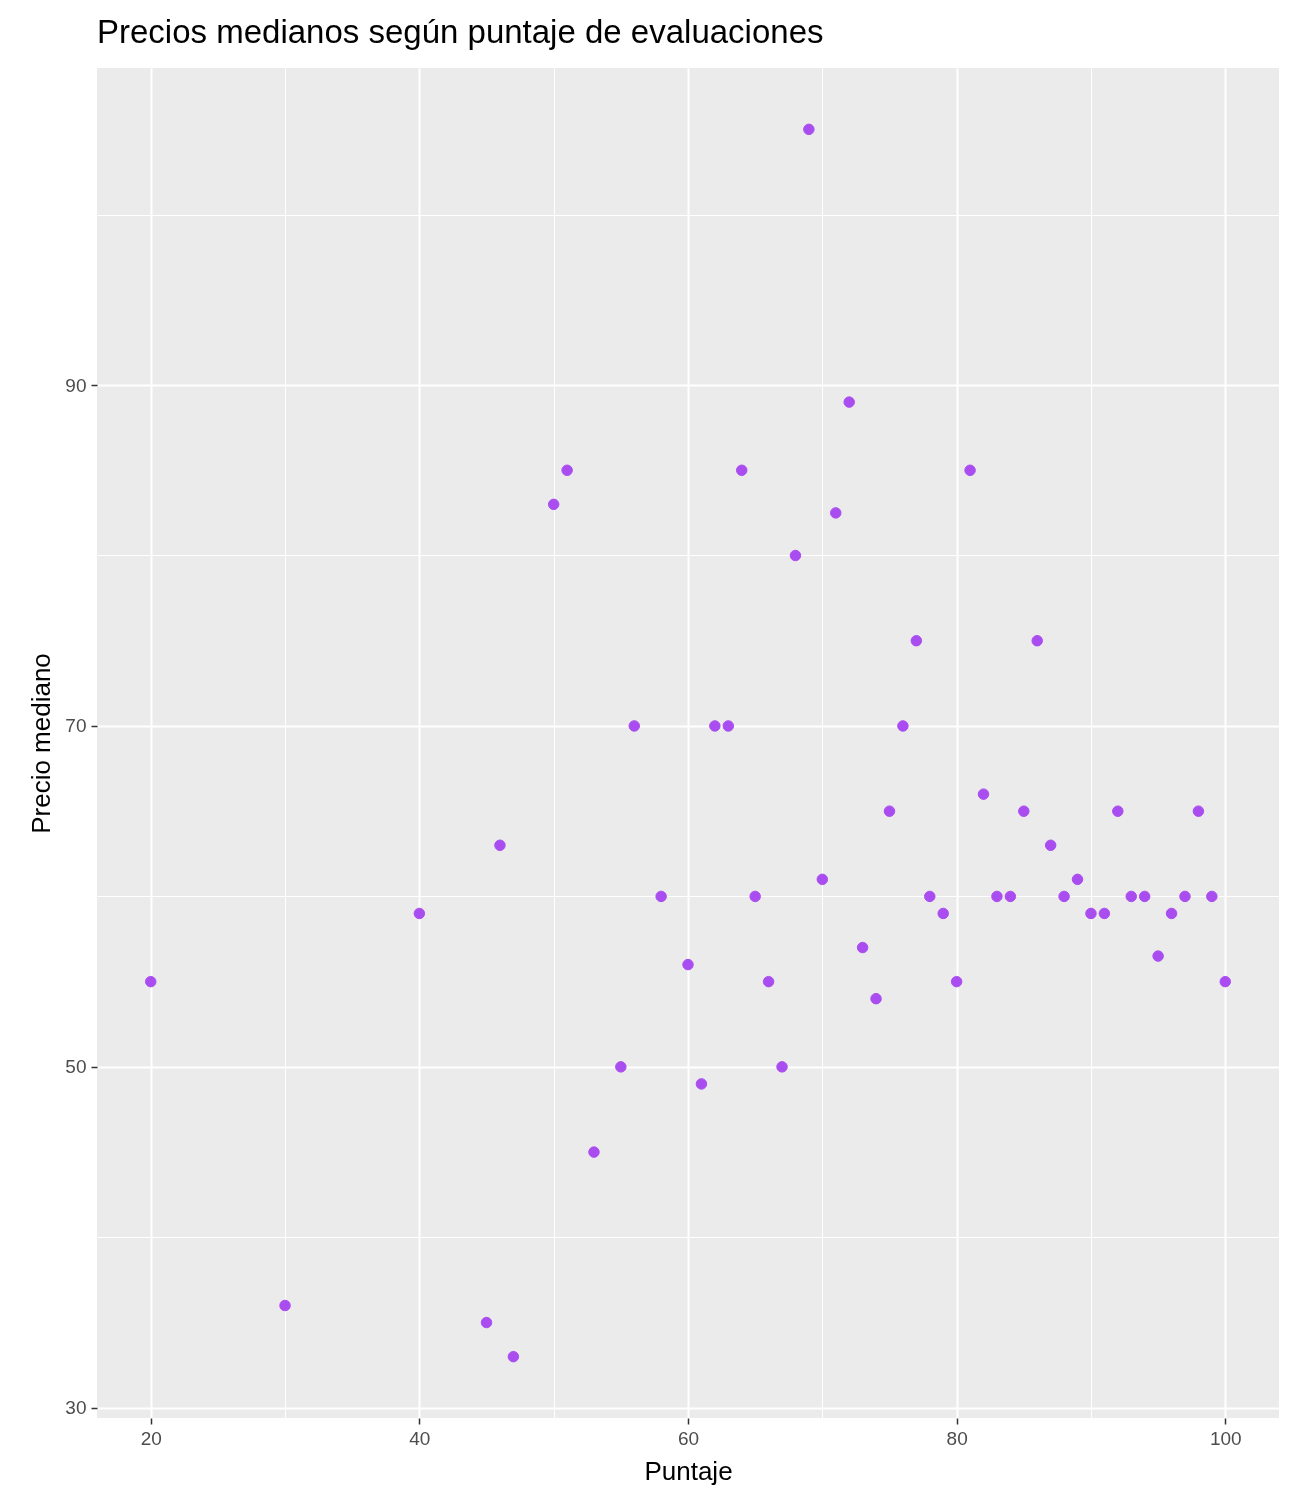 Image resolution: width=1296 pixels, height=1512 pixels. I want to click on x-tick-label: 20, so click(151, 1438).